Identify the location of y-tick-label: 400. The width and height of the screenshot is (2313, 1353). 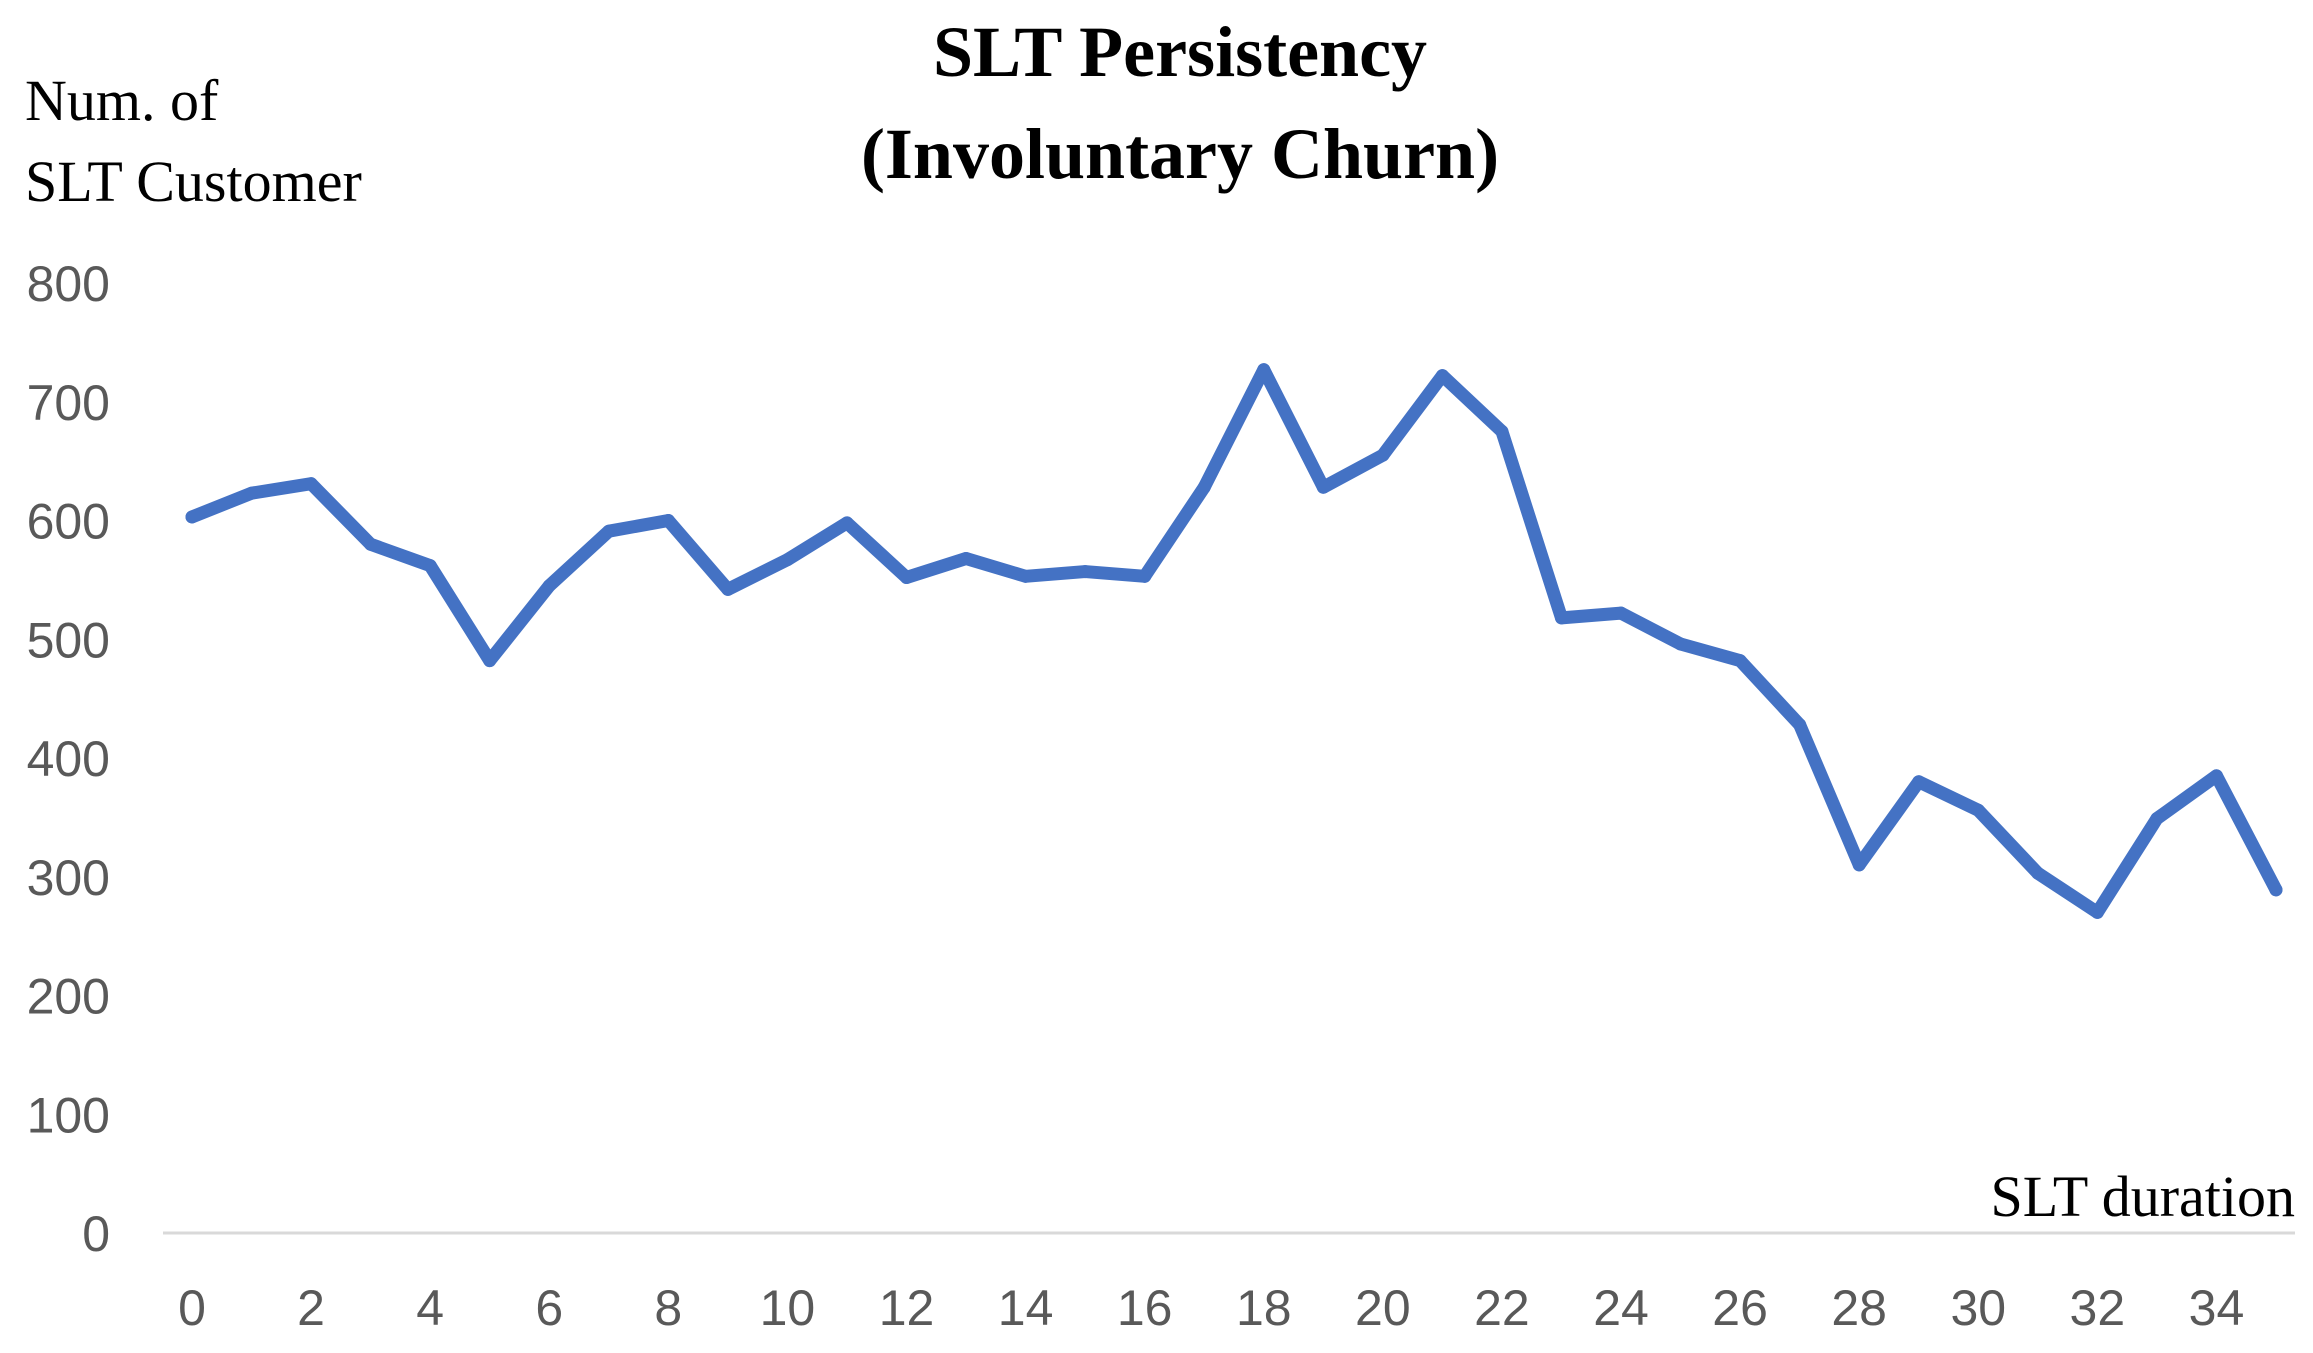
(68, 759).